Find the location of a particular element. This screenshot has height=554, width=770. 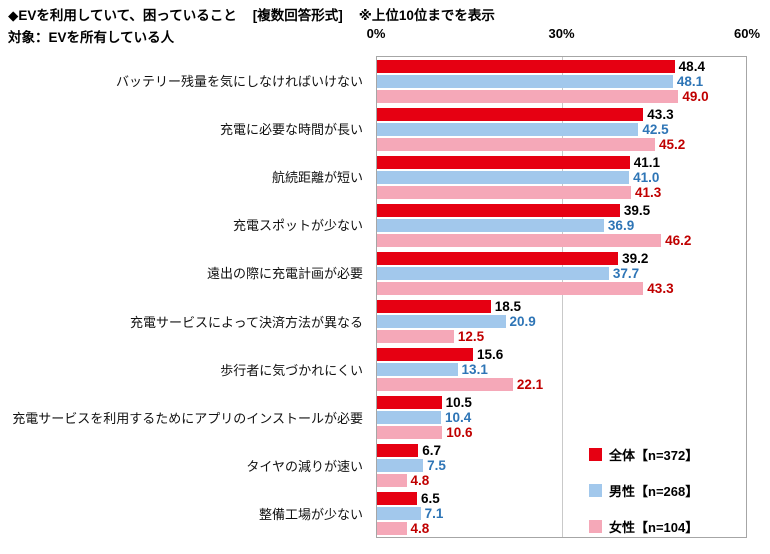

bar-group: 43.3 42.5 45.2 is located at coordinates (561, 129).